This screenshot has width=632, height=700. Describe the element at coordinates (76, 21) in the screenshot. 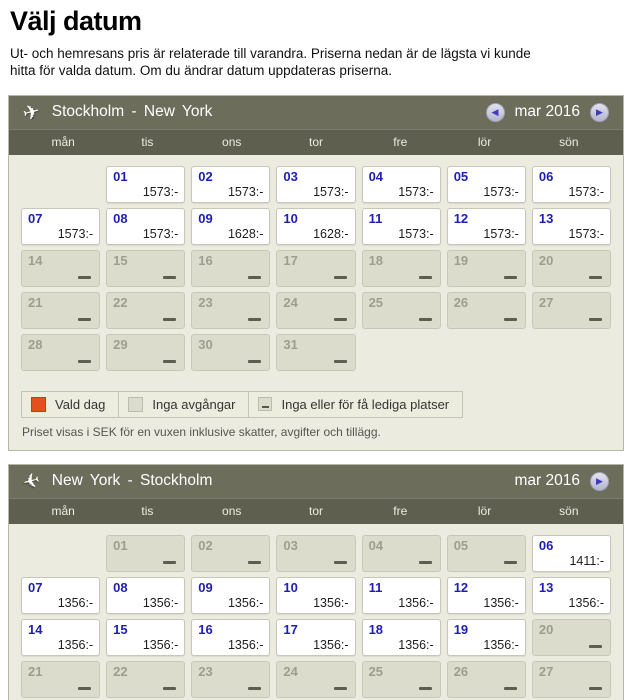

I see `page-title: Välj datum` at that location.